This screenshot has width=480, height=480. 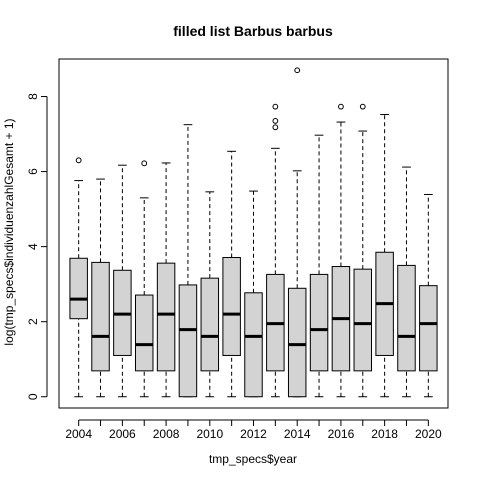 What do you see at coordinates (209, 434) in the screenshot?
I see `x-tick-label: 2010` at bounding box center [209, 434].